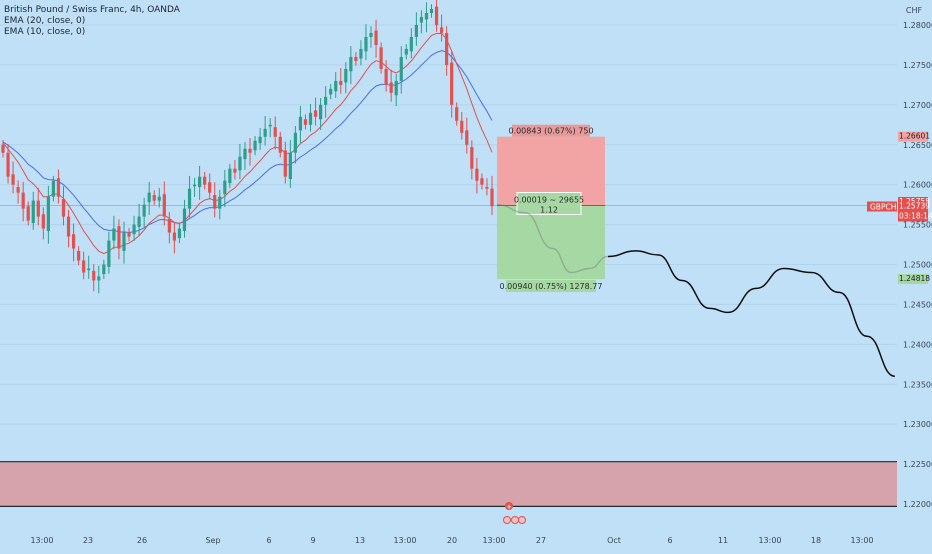 The image size is (932, 554). Describe the element at coordinates (541, 540) in the screenshot. I see `x-tick-label: 27` at that location.